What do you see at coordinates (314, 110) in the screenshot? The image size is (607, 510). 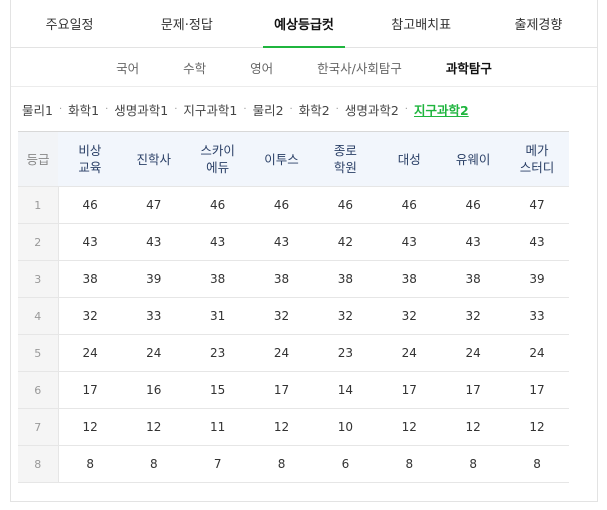 I see `subject-link-5: 화학2` at bounding box center [314, 110].